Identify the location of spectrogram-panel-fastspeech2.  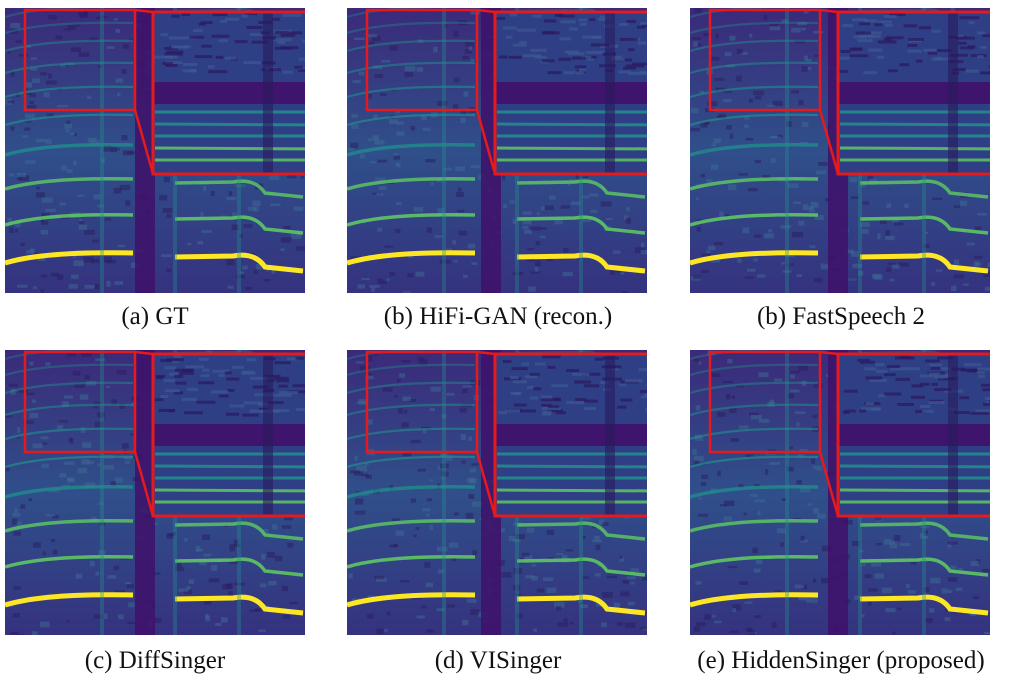
(840, 150).